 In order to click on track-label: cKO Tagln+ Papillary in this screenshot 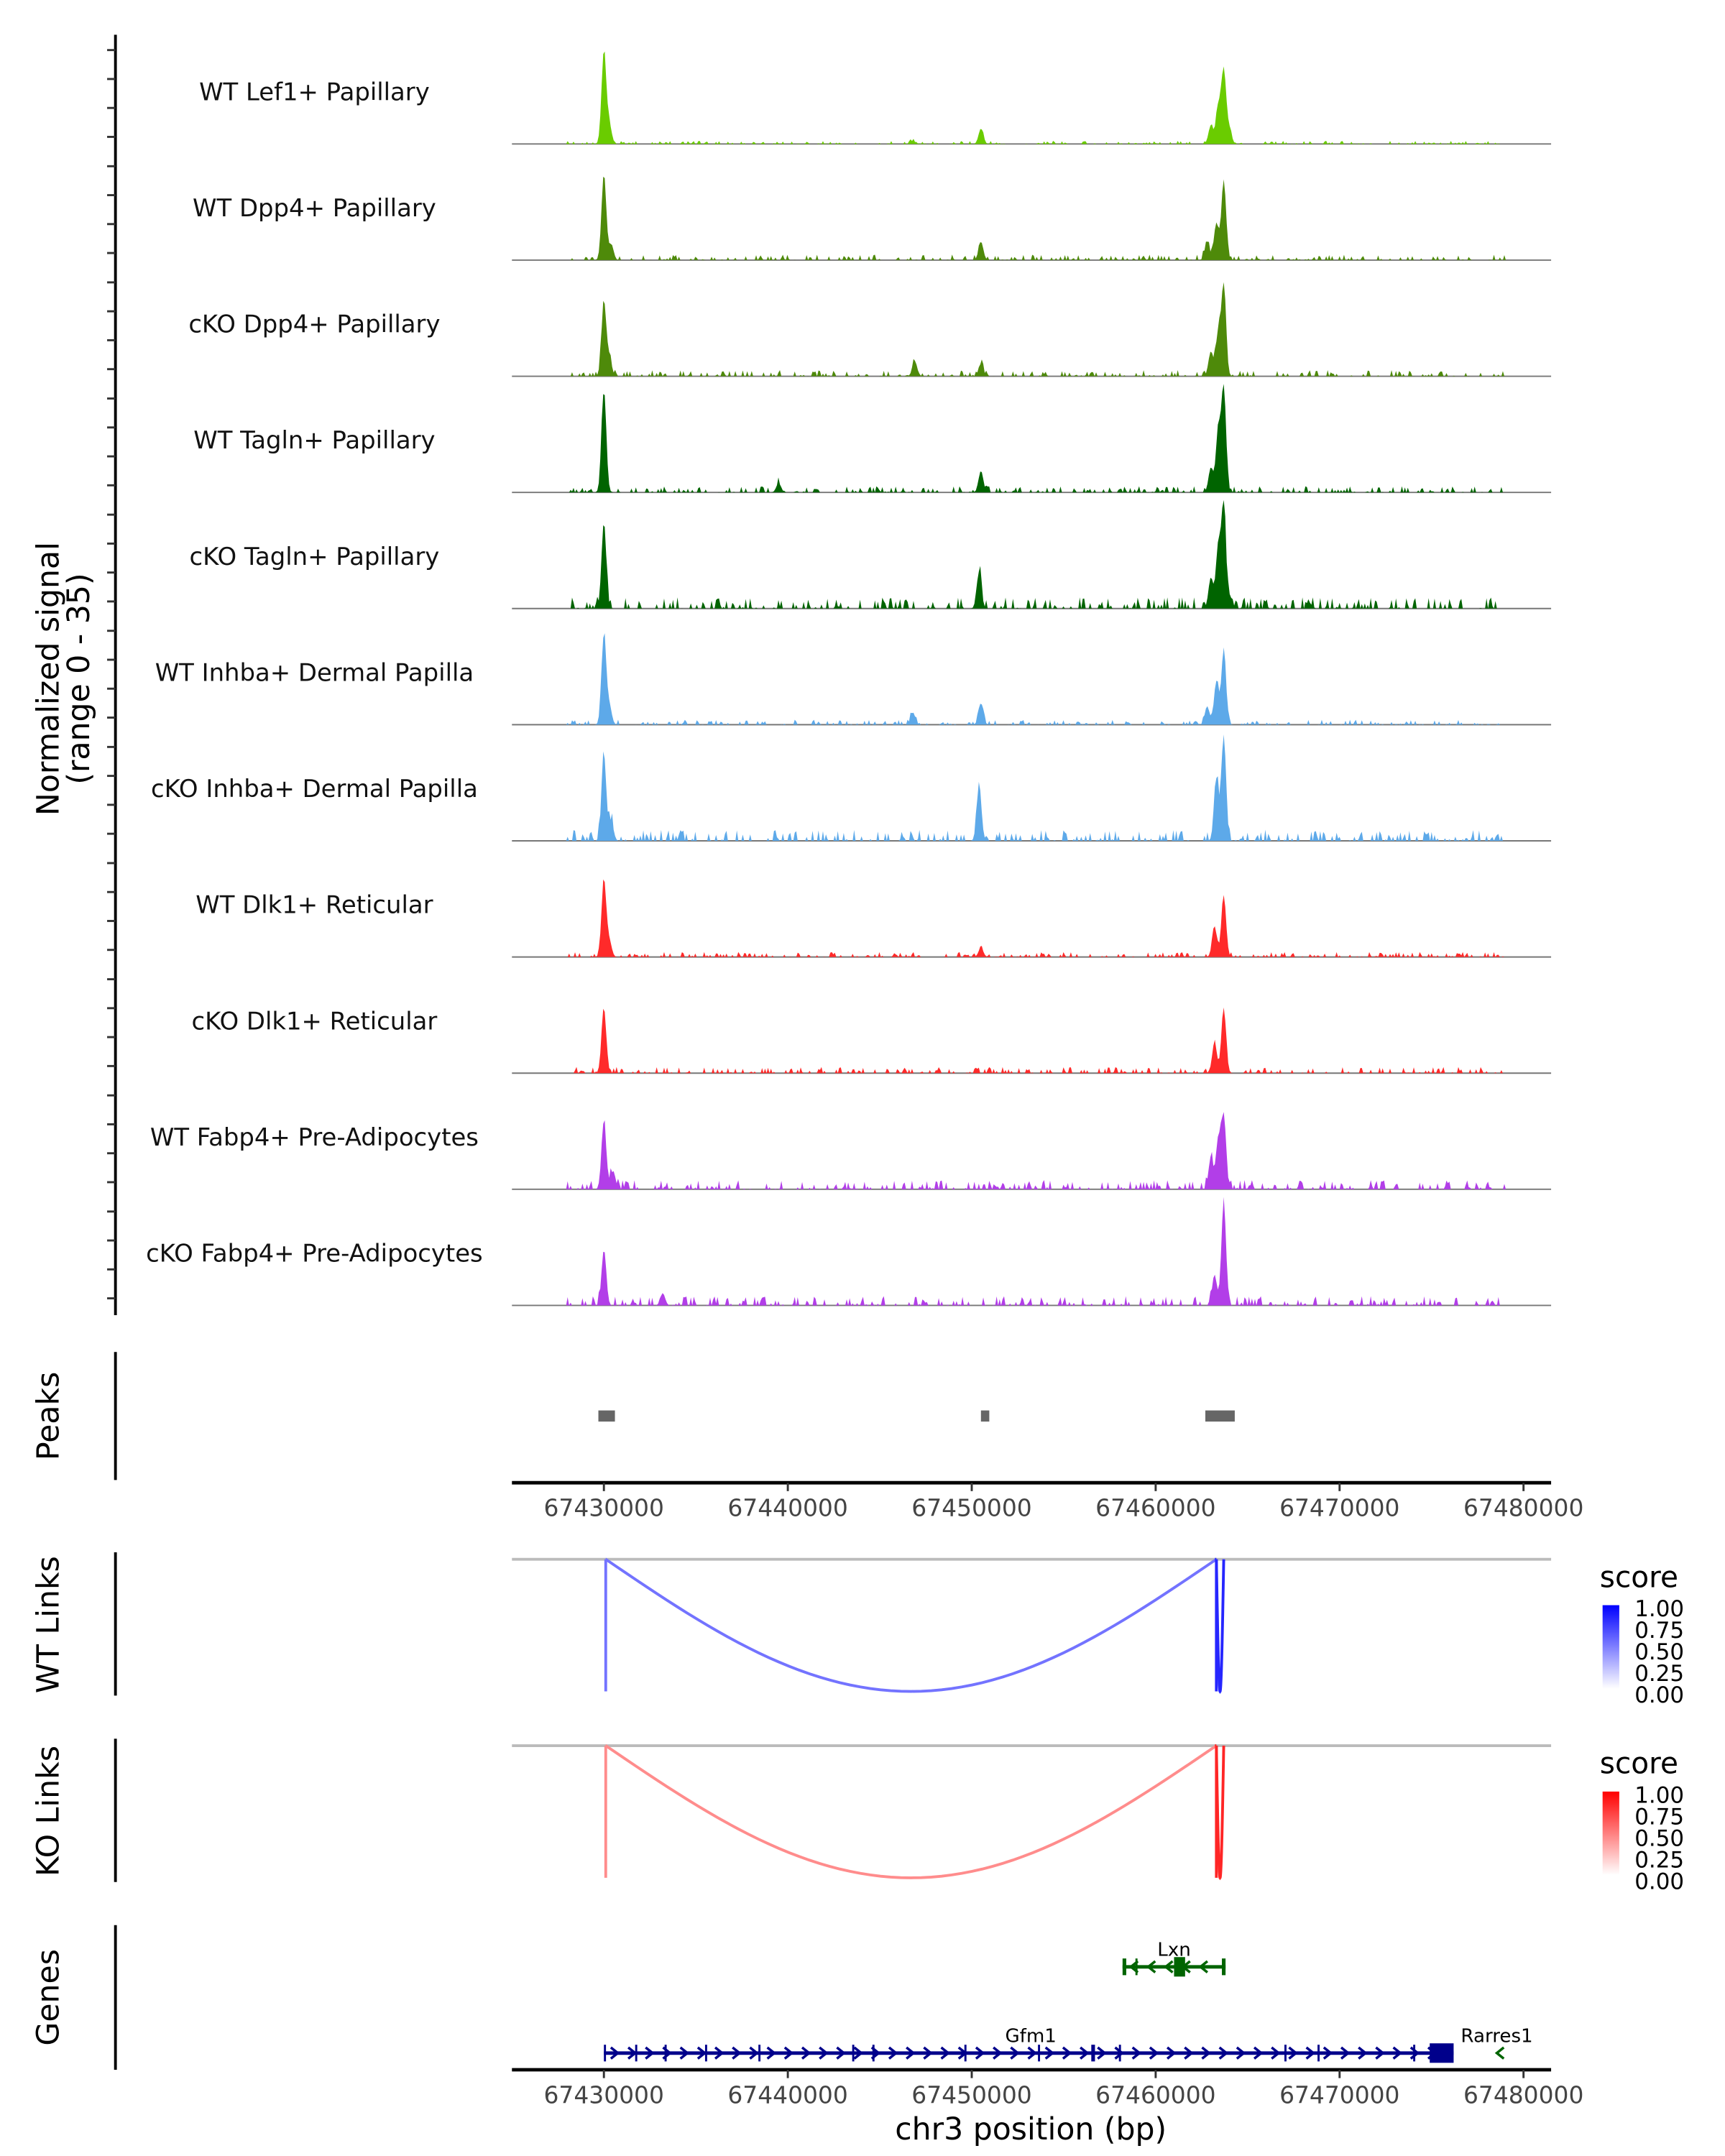, I will do `click(315, 557)`.